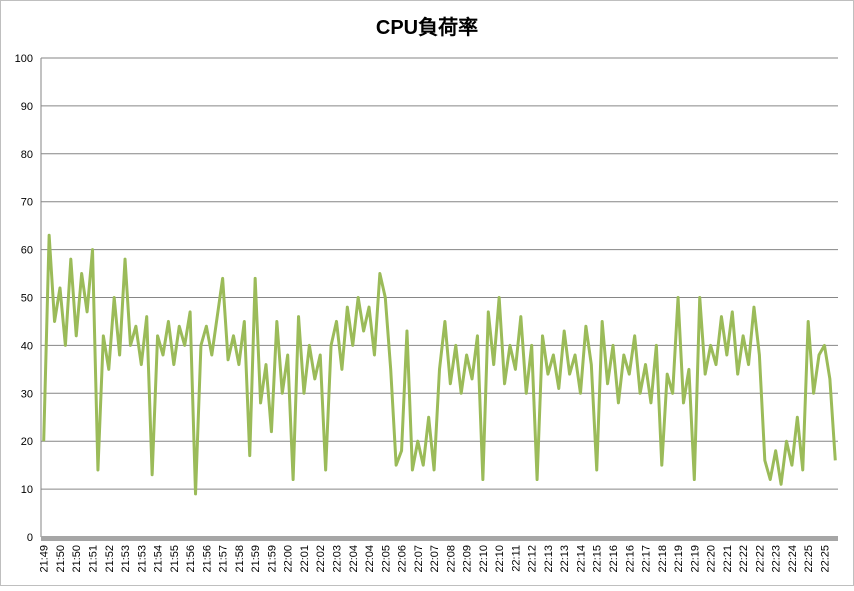 This screenshot has height=591, width=854. I want to click on x-tick-label: 21:58, so click(240, 559).